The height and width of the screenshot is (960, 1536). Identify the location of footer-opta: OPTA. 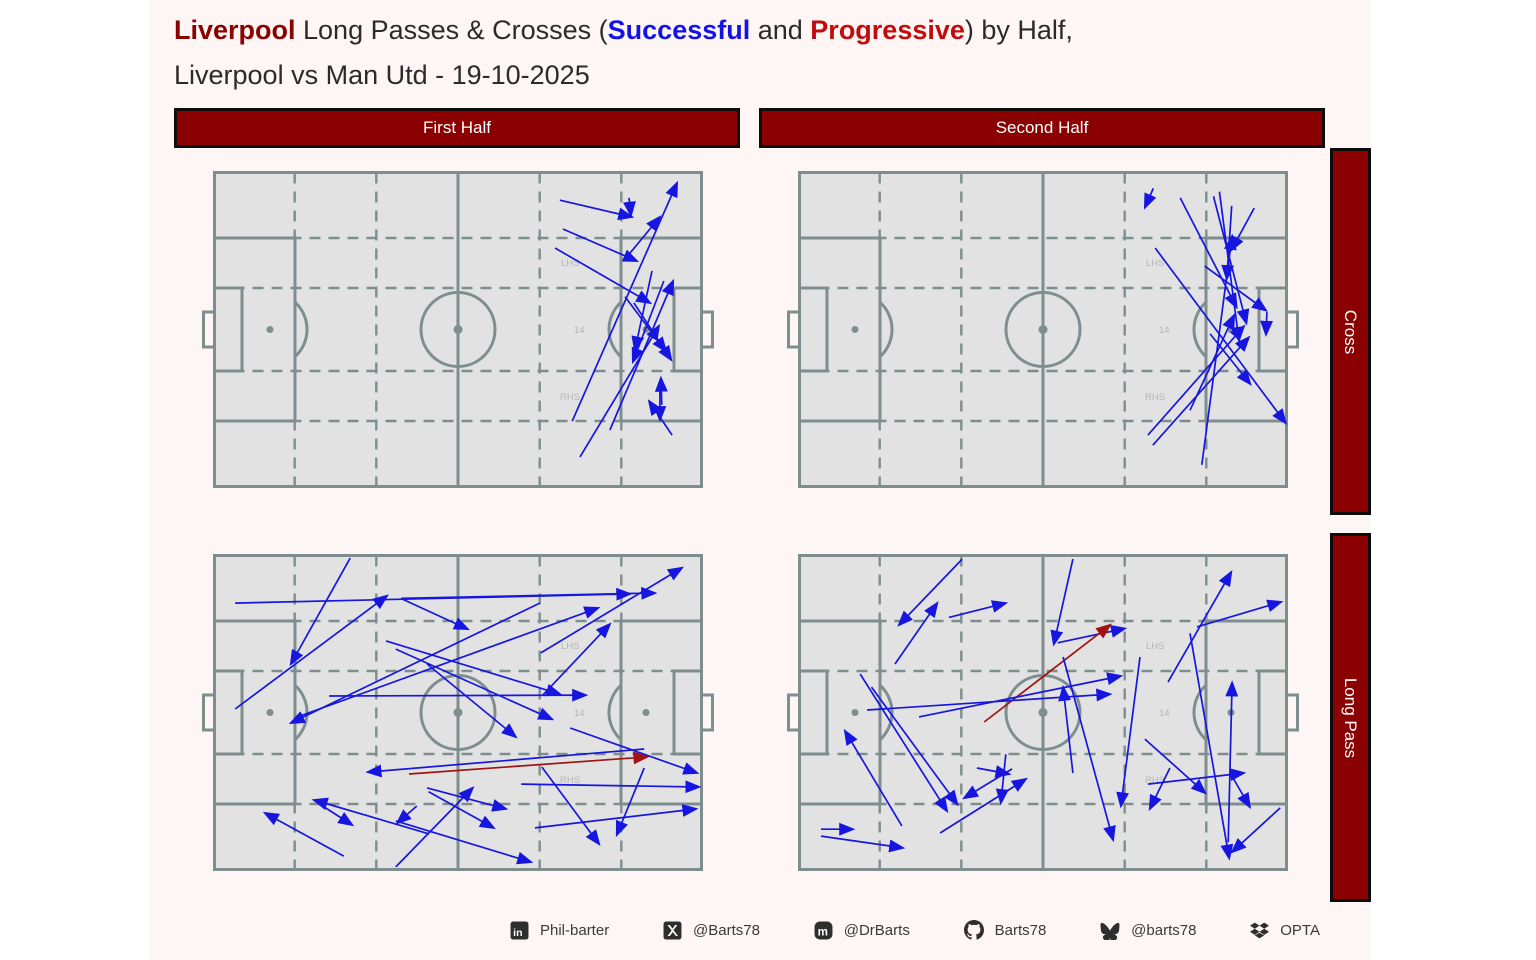
(1285, 930).